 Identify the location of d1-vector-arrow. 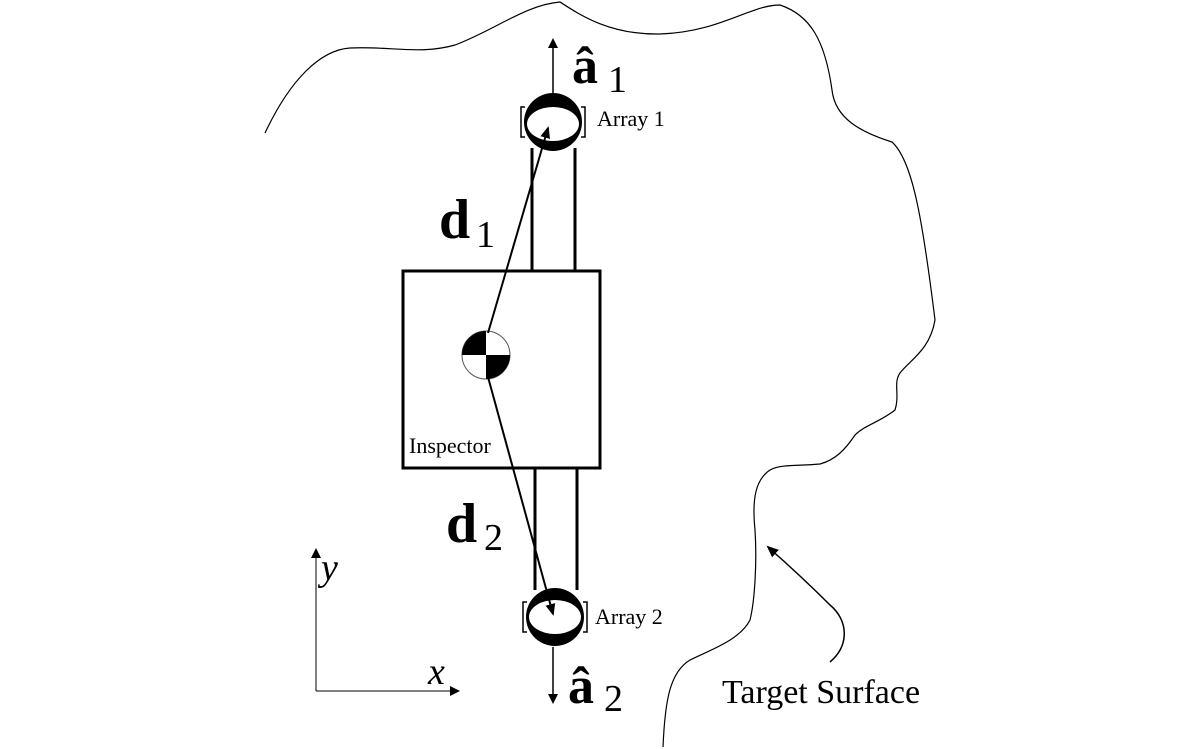
(518, 230).